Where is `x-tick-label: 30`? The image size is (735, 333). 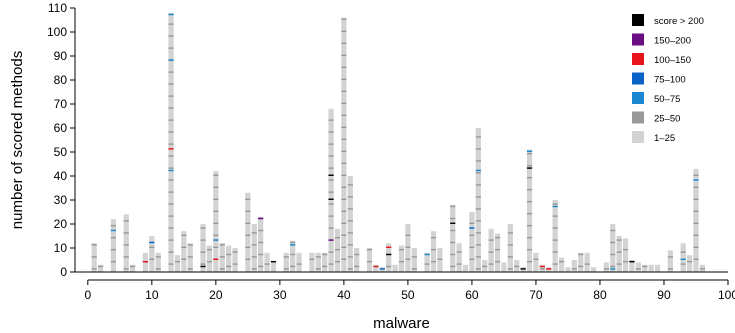 x-tick-label: 30 is located at coordinates (280, 295).